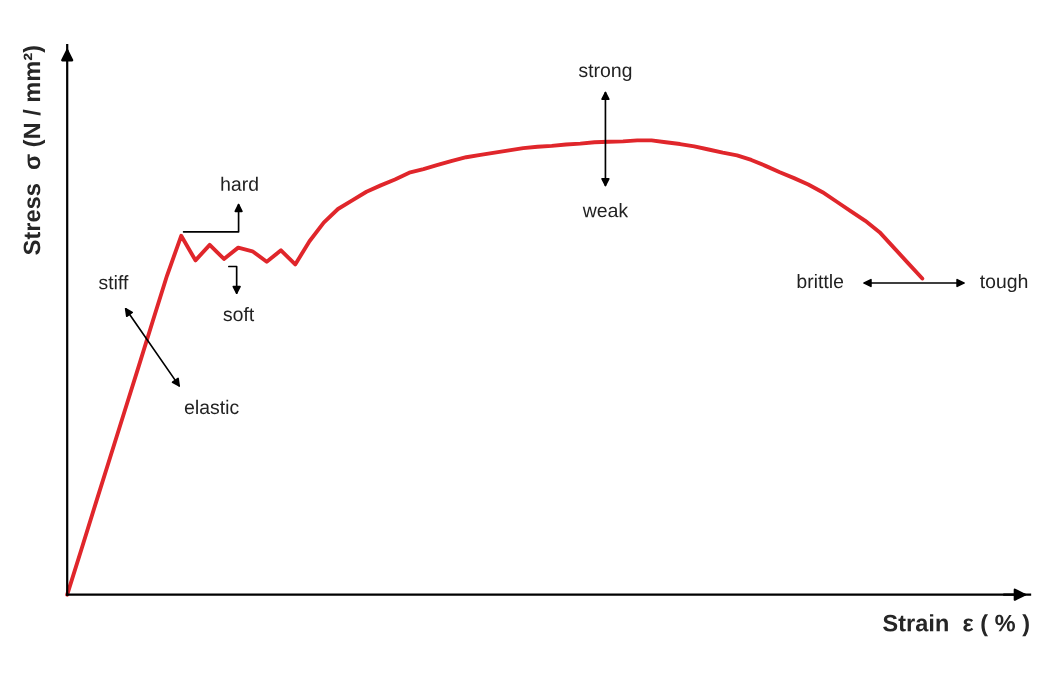 This screenshot has width=1050, height=682. Describe the element at coordinates (239, 183) in the screenshot. I see `annotation: hard` at that location.